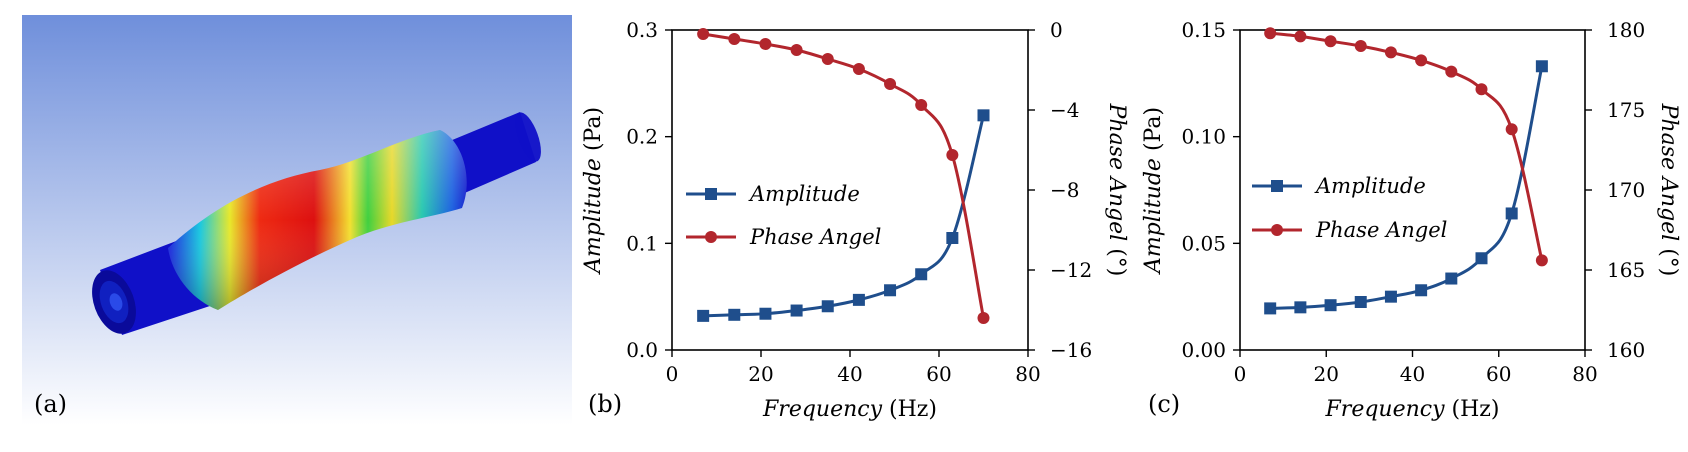 This screenshot has width=1688, height=452. What do you see at coordinates (50, 404) in the screenshot?
I see `panel-a-label: (a)` at bounding box center [50, 404].